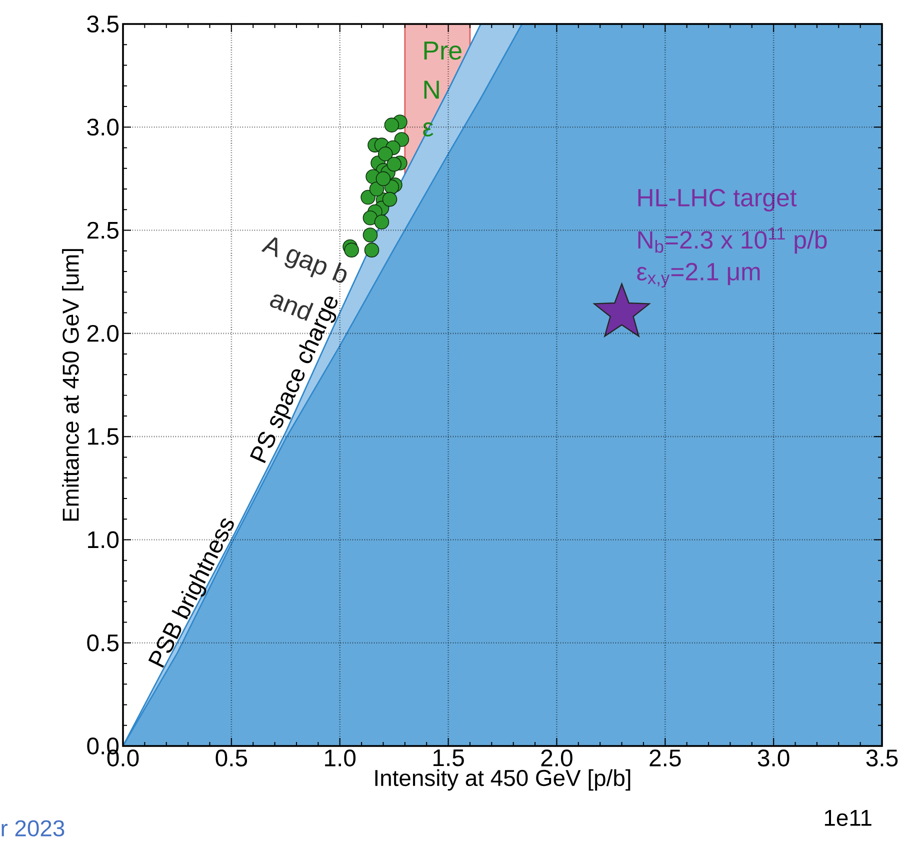  I want to click on annotation: N, so click(431, 89).